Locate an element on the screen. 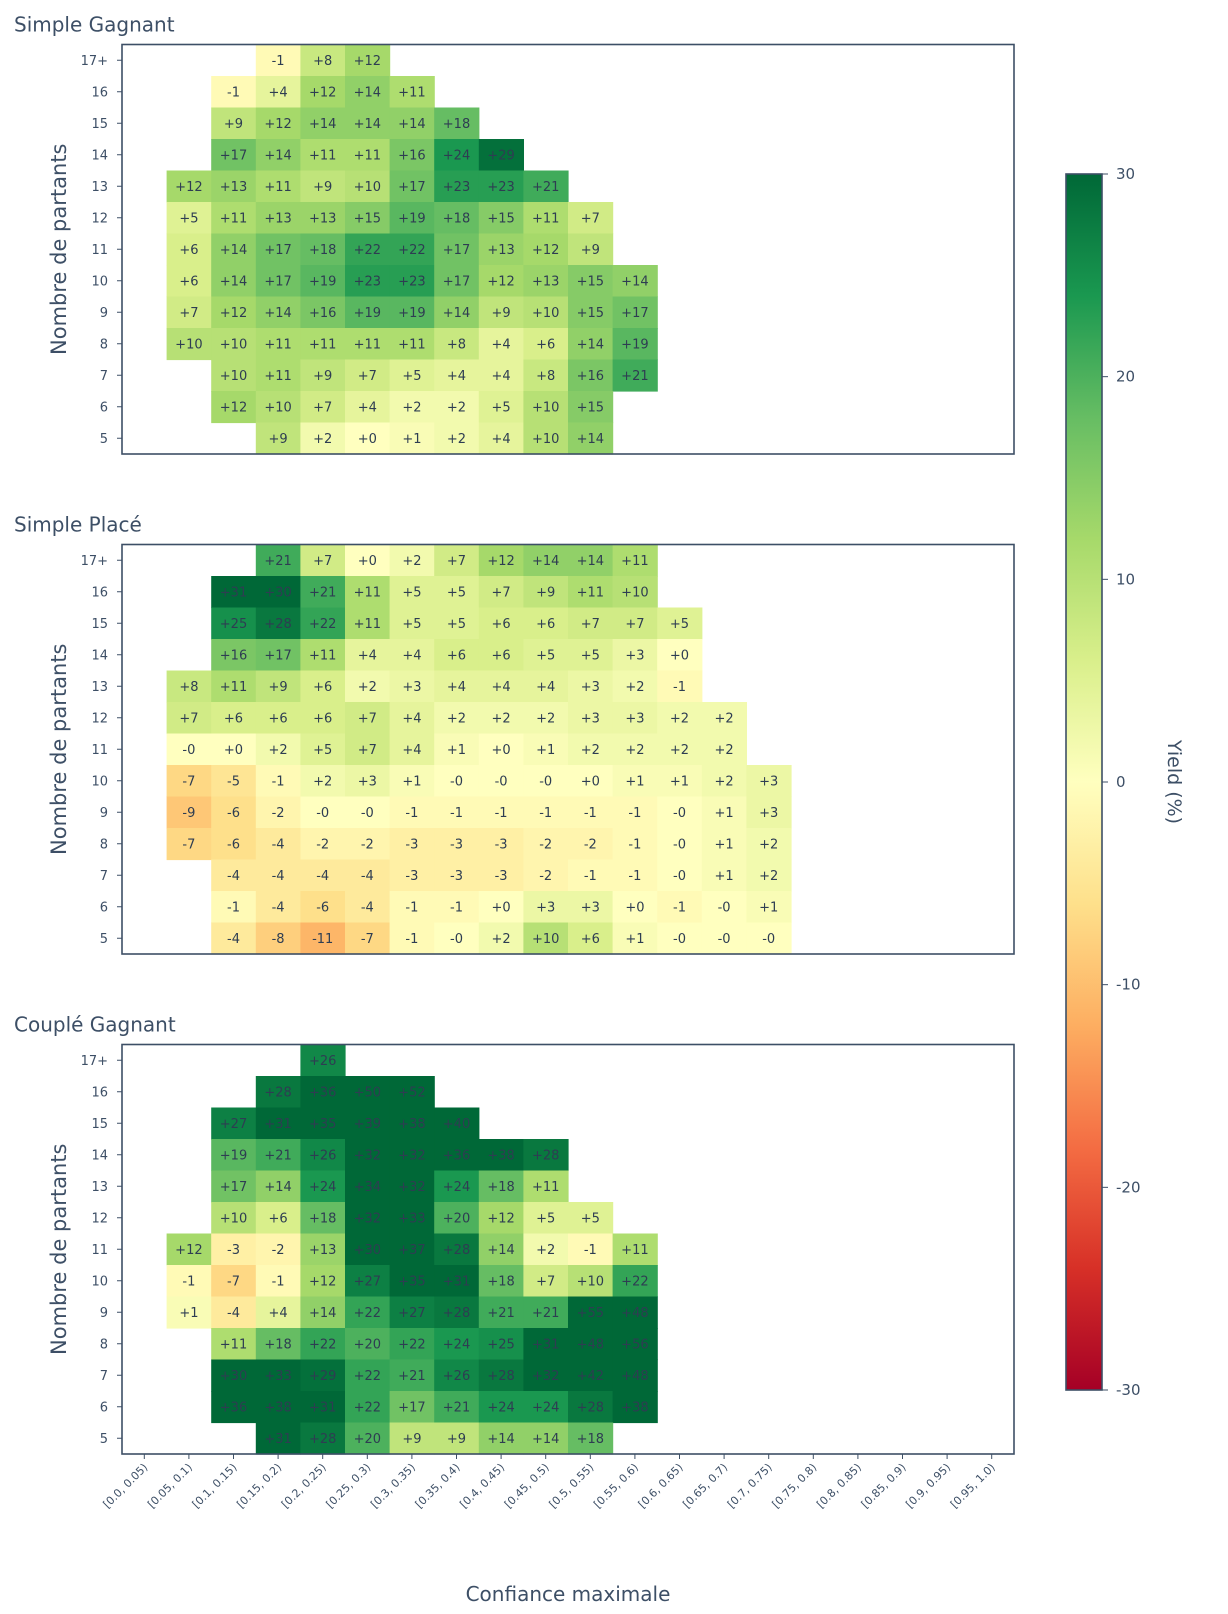  cell-label: +15 is located at coordinates (590, 281).